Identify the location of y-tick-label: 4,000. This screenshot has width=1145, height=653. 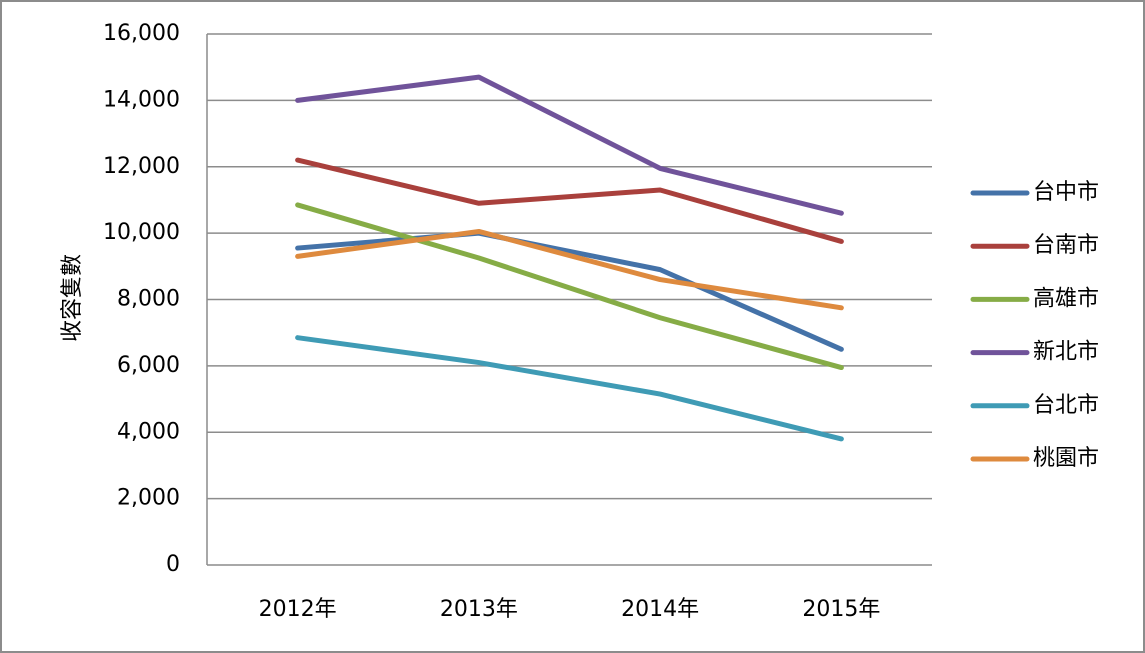
(148, 431).